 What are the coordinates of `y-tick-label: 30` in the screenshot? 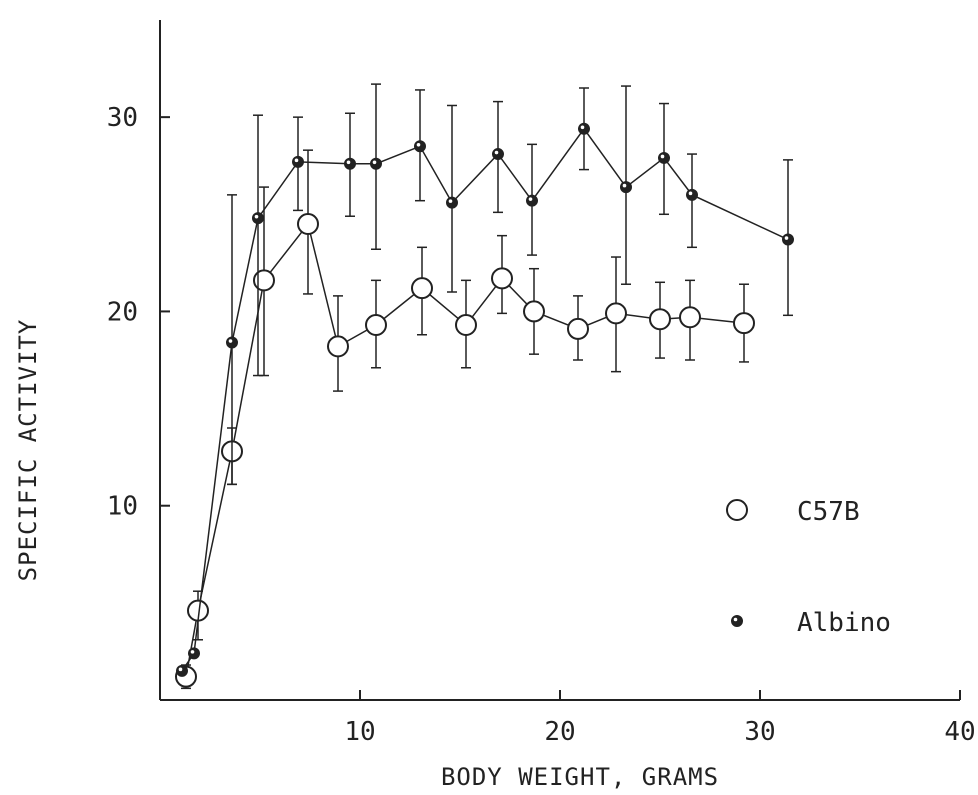 It's located at (122, 118).